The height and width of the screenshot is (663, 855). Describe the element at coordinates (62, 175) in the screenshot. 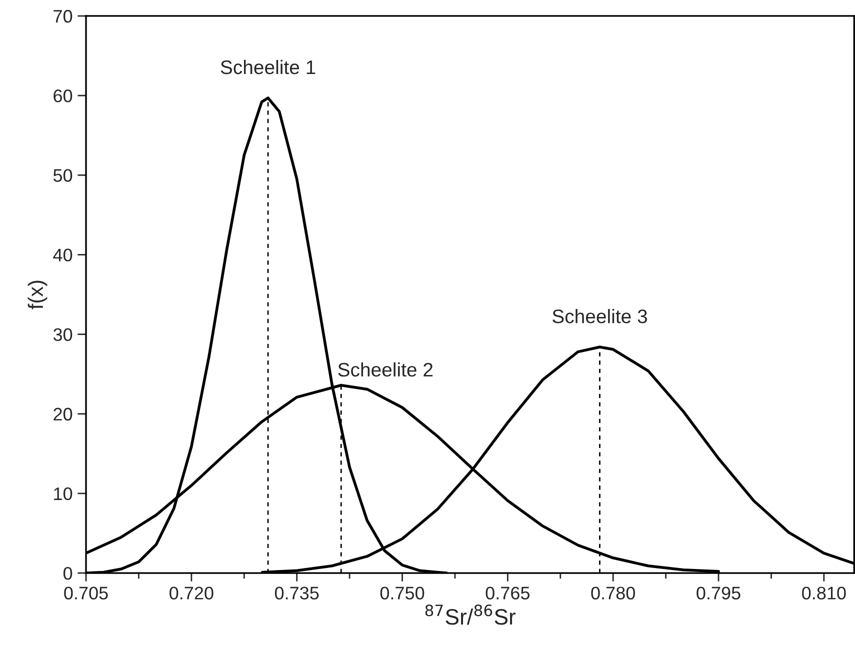

I see `y-tick-label: 50` at that location.